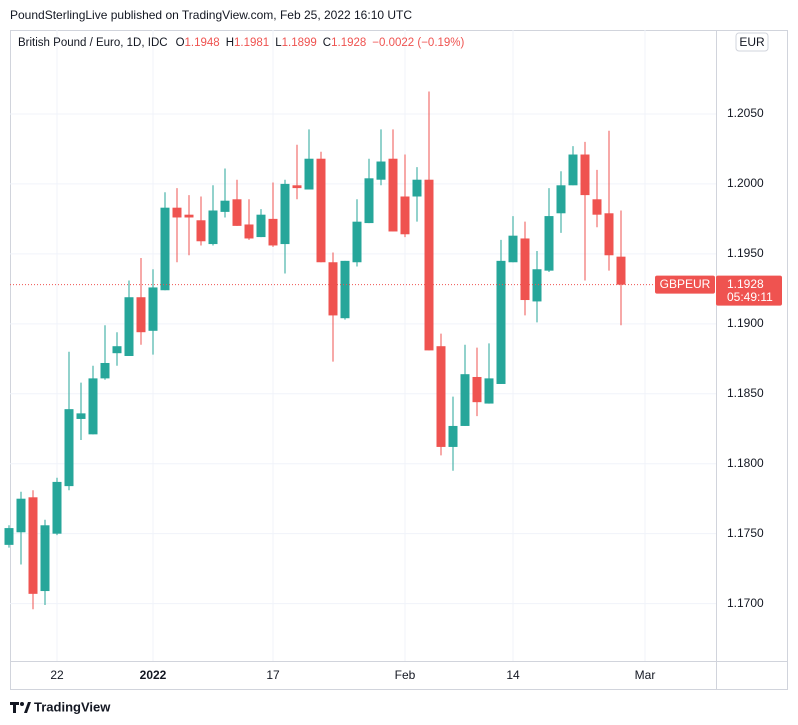 The image size is (798, 725). I want to click on symbol-title: British Pound / Euro, 1D, IDC, so click(93, 43).